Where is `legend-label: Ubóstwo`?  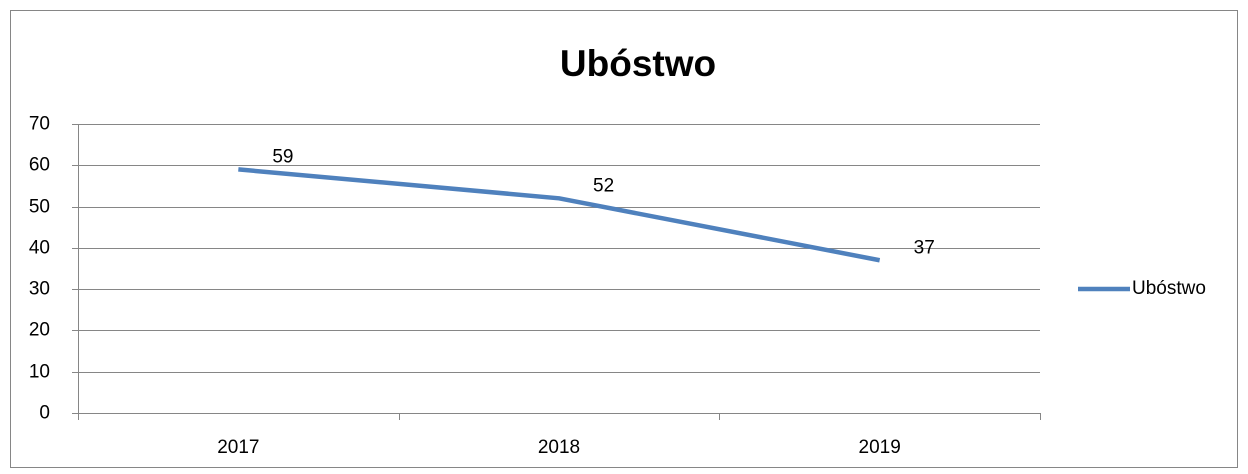 legend-label: Ubóstwo is located at coordinates (1169, 288).